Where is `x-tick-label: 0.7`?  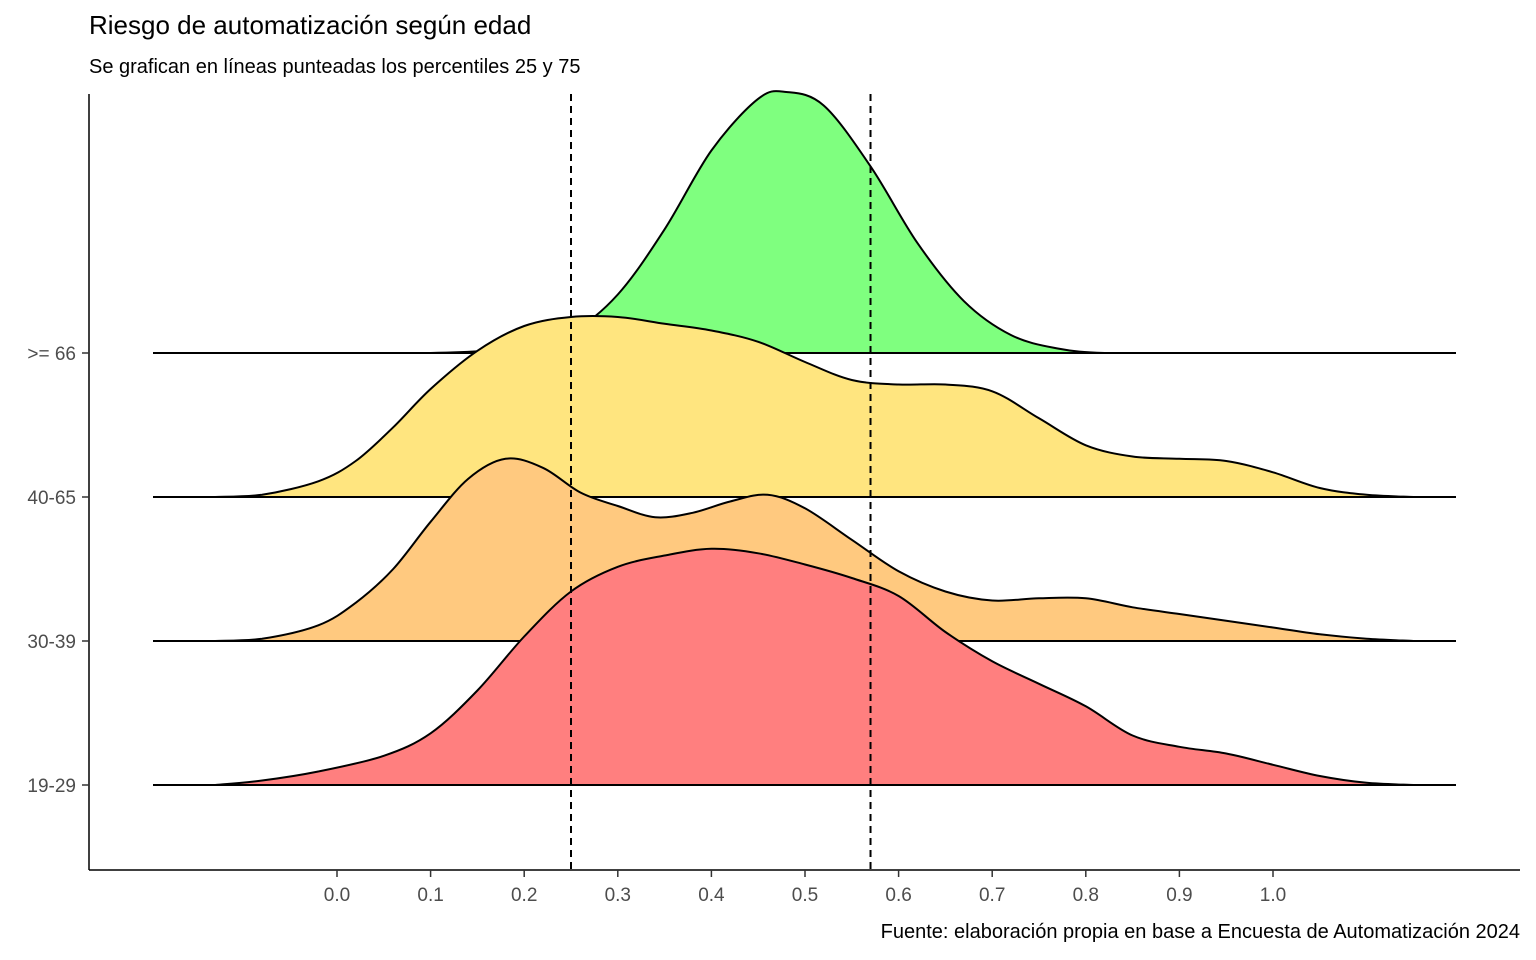 x-tick-label: 0.7 is located at coordinates (992, 895).